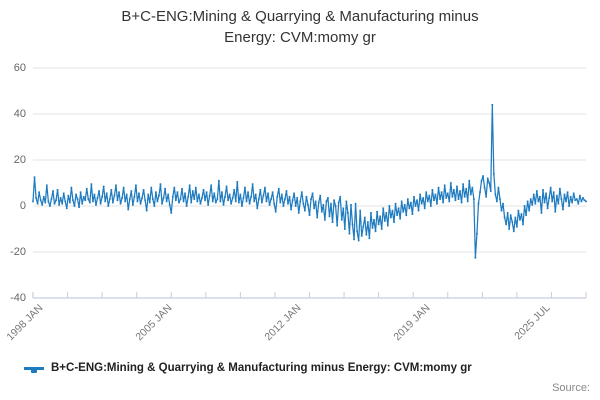 The image size is (600, 400). I want to click on line-marker-icon, so click(34, 369).